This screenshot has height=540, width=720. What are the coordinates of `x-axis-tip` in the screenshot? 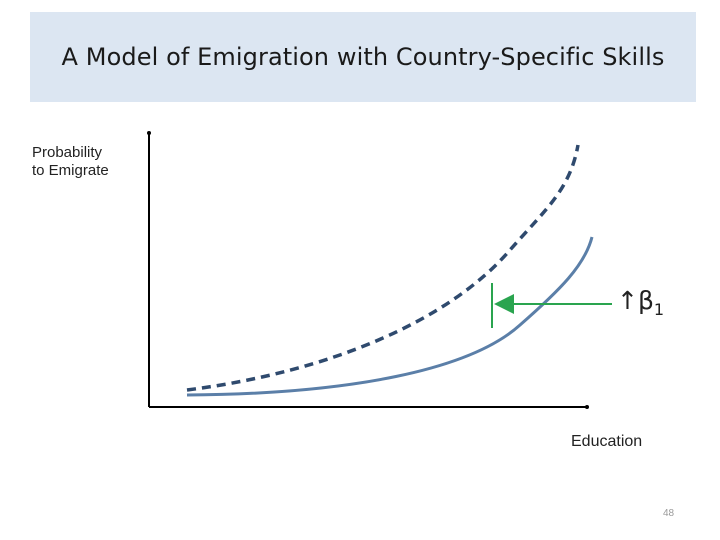 It's located at (587, 407).